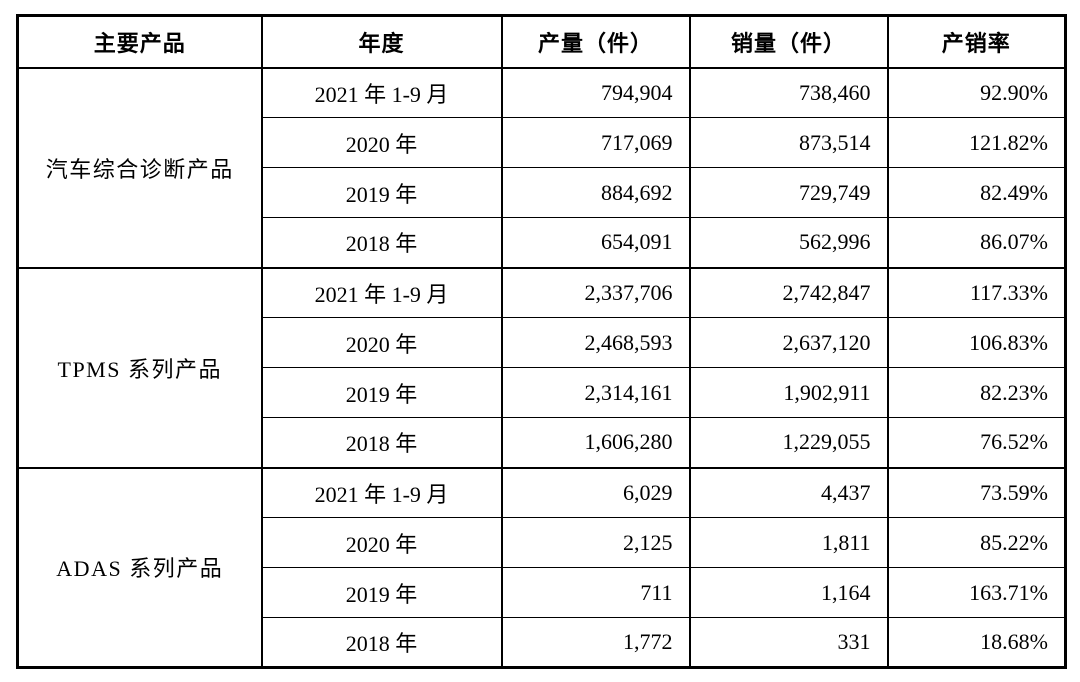  I want to click on product-group-cell: 汽车综合诊断产品, so click(139, 167).